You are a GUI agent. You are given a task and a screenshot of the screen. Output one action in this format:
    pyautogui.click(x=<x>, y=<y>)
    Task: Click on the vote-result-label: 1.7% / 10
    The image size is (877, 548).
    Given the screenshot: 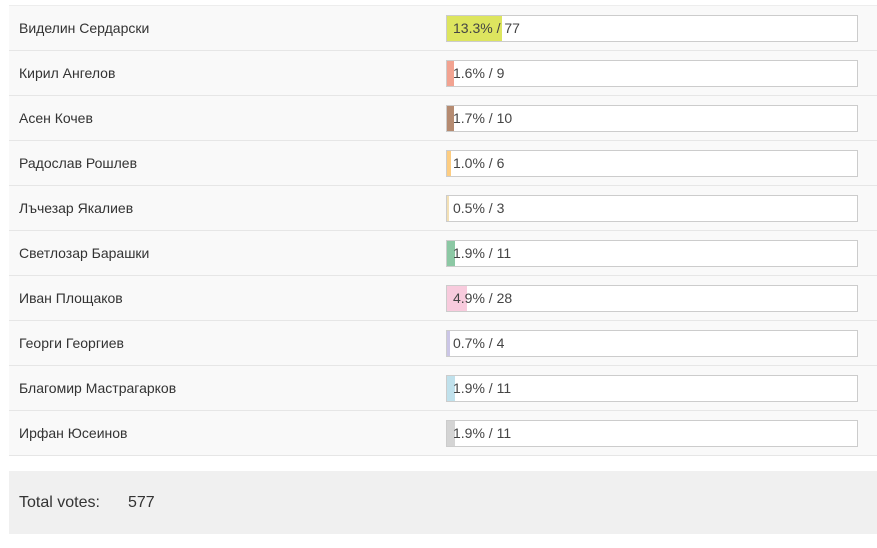 What is the action you would take?
    pyautogui.click(x=483, y=118)
    